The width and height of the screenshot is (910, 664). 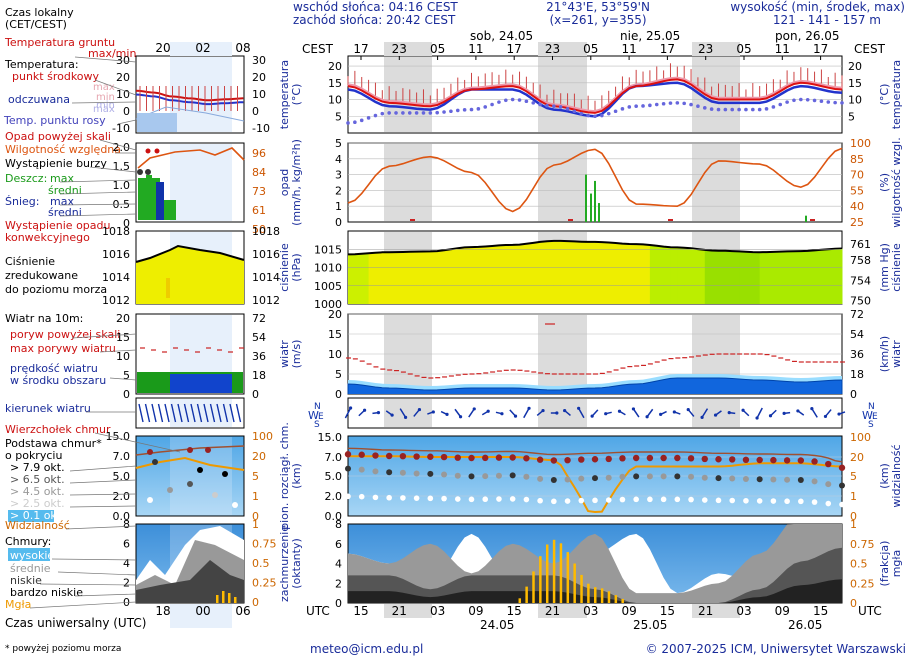 I want to click on cloud-tick-left: 0.0, so click(x=334, y=516).